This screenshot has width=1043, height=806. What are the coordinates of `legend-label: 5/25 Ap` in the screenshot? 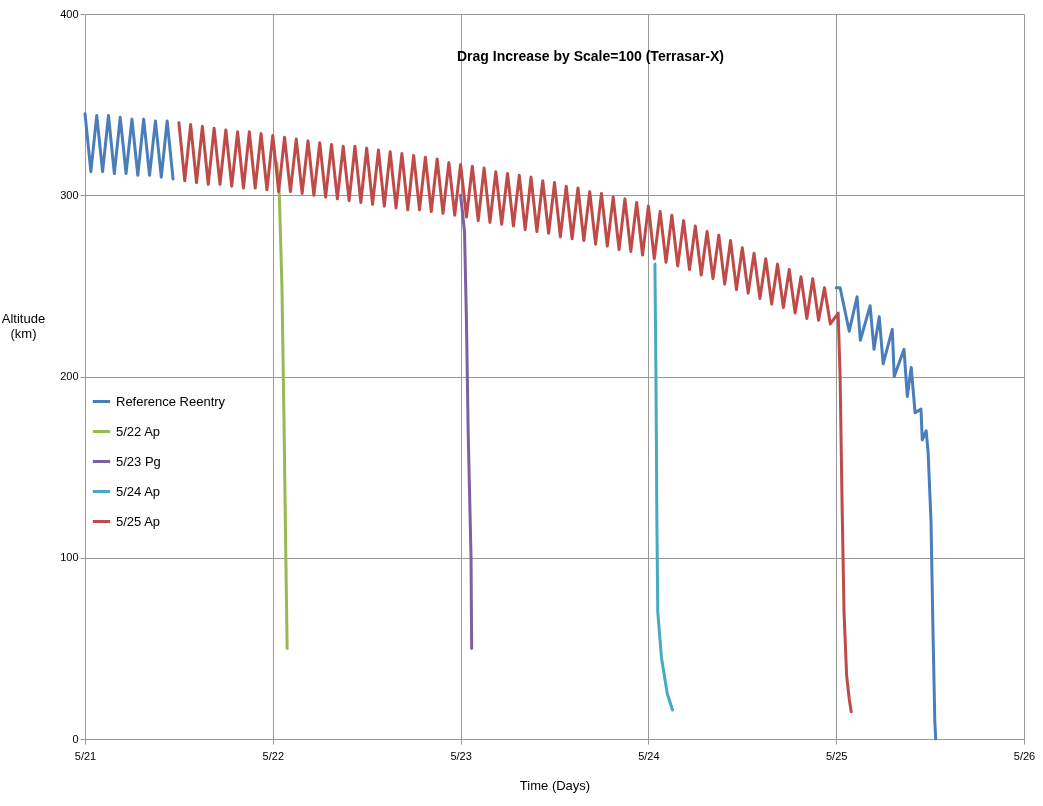 It's located at (138, 521).